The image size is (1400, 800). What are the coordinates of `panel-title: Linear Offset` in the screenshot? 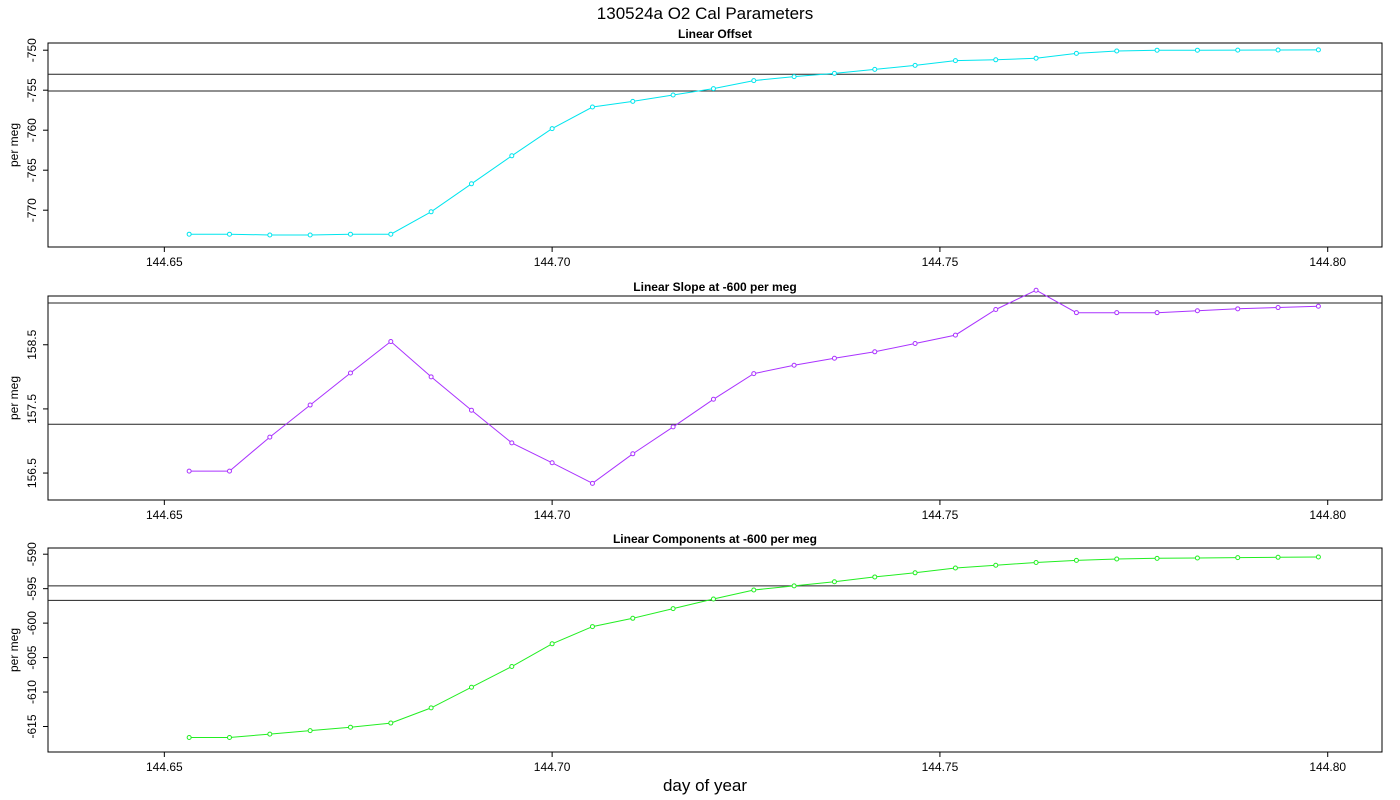 It's located at (715, 34).